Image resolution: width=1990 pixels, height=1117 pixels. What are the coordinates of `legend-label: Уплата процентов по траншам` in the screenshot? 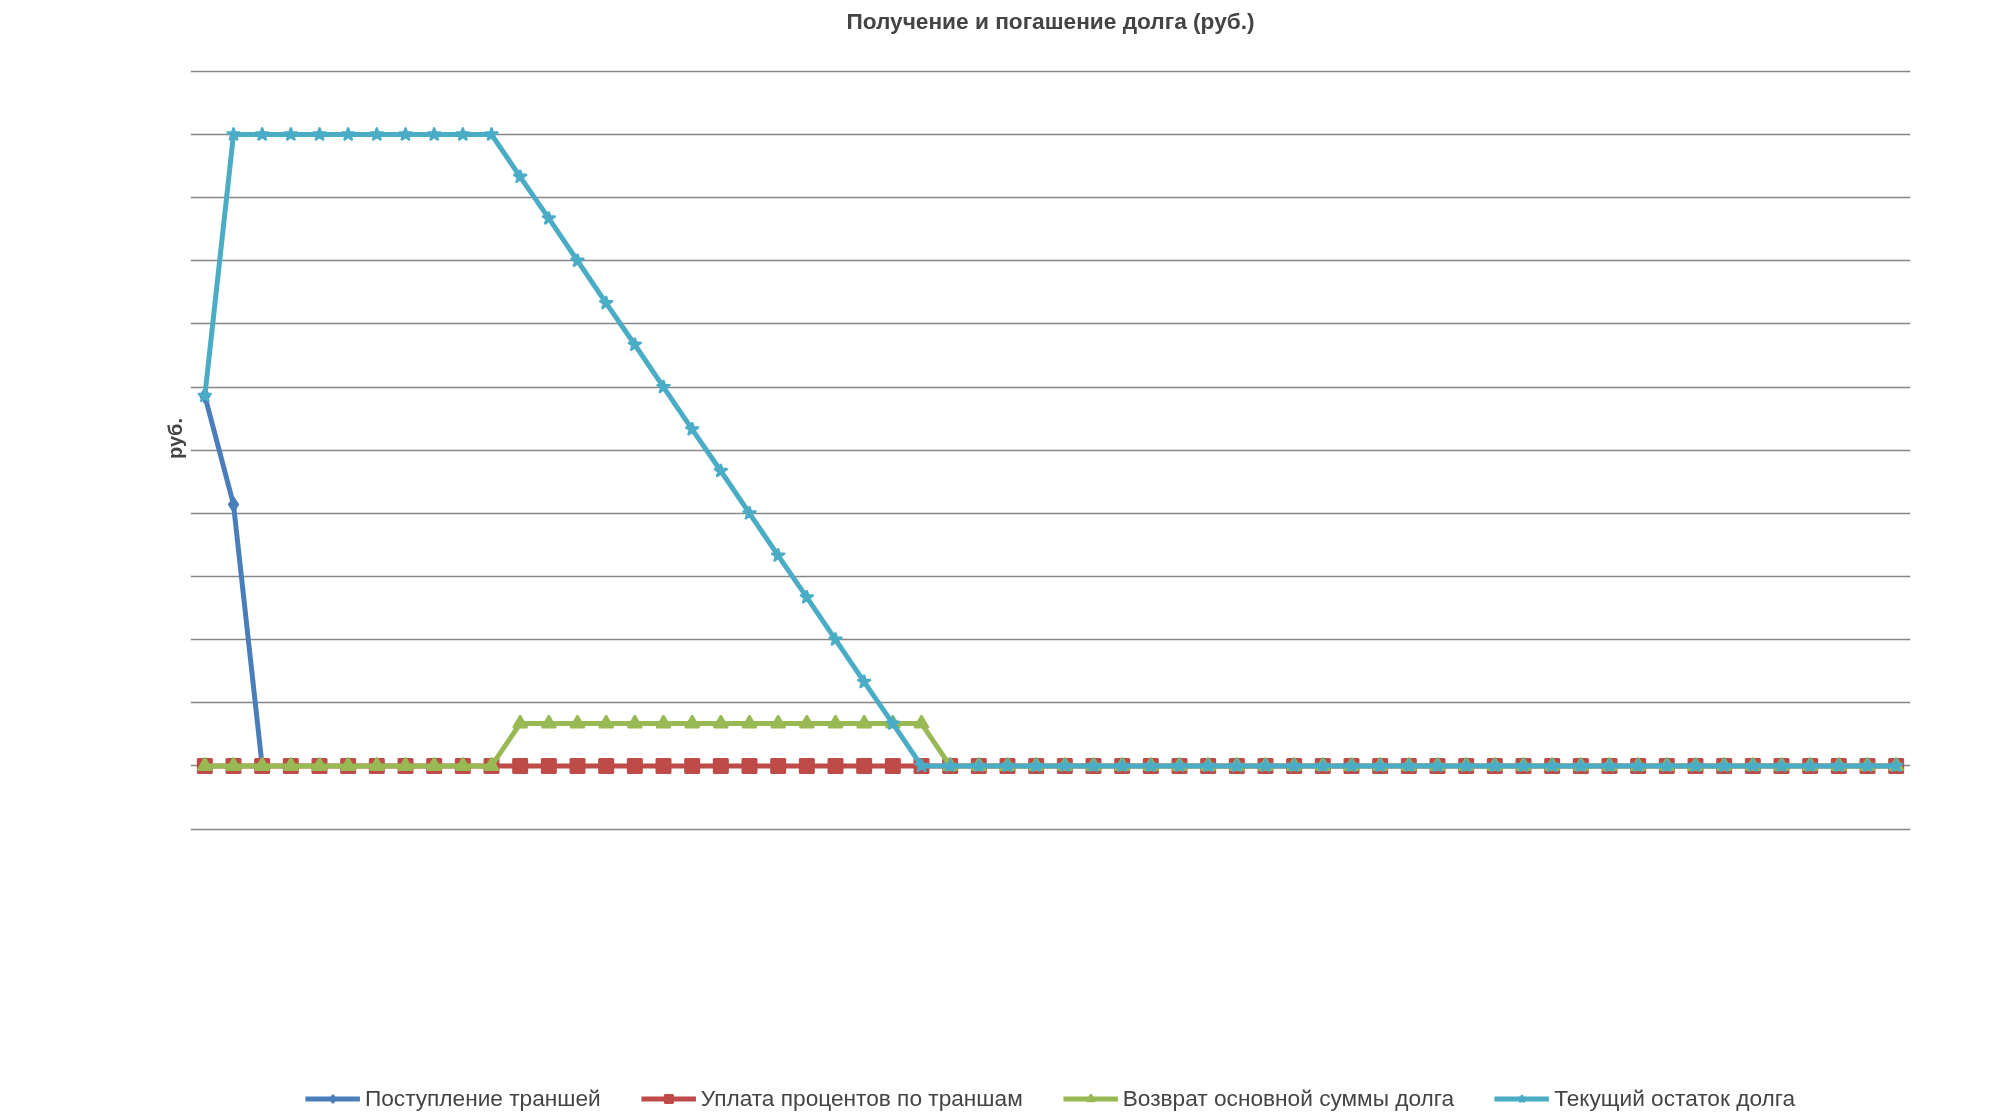 It's located at (861, 1098).